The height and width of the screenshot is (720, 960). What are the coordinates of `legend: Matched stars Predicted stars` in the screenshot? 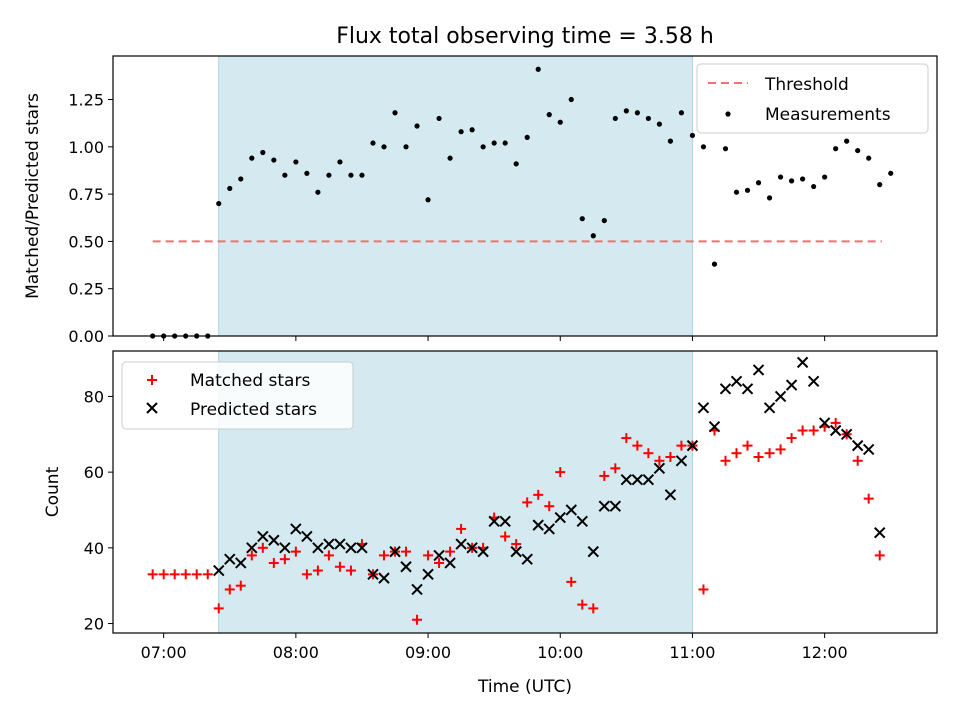 It's located at (237, 395).